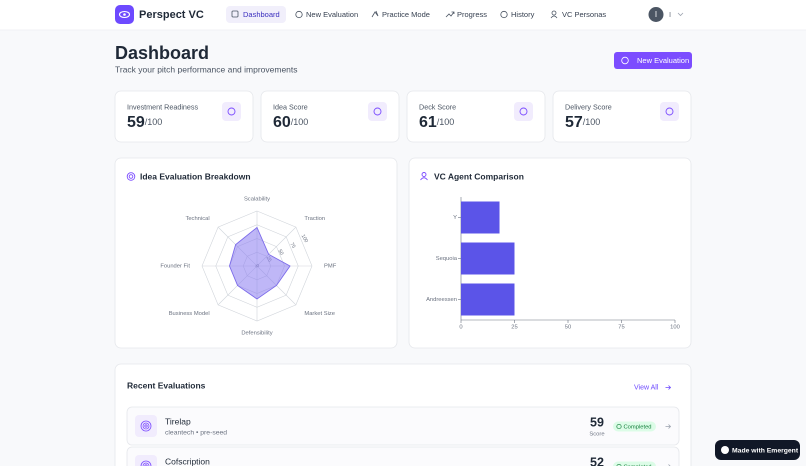  What do you see at coordinates (514, 328) in the screenshot?
I see `x-tick-label: 25` at bounding box center [514, 328].